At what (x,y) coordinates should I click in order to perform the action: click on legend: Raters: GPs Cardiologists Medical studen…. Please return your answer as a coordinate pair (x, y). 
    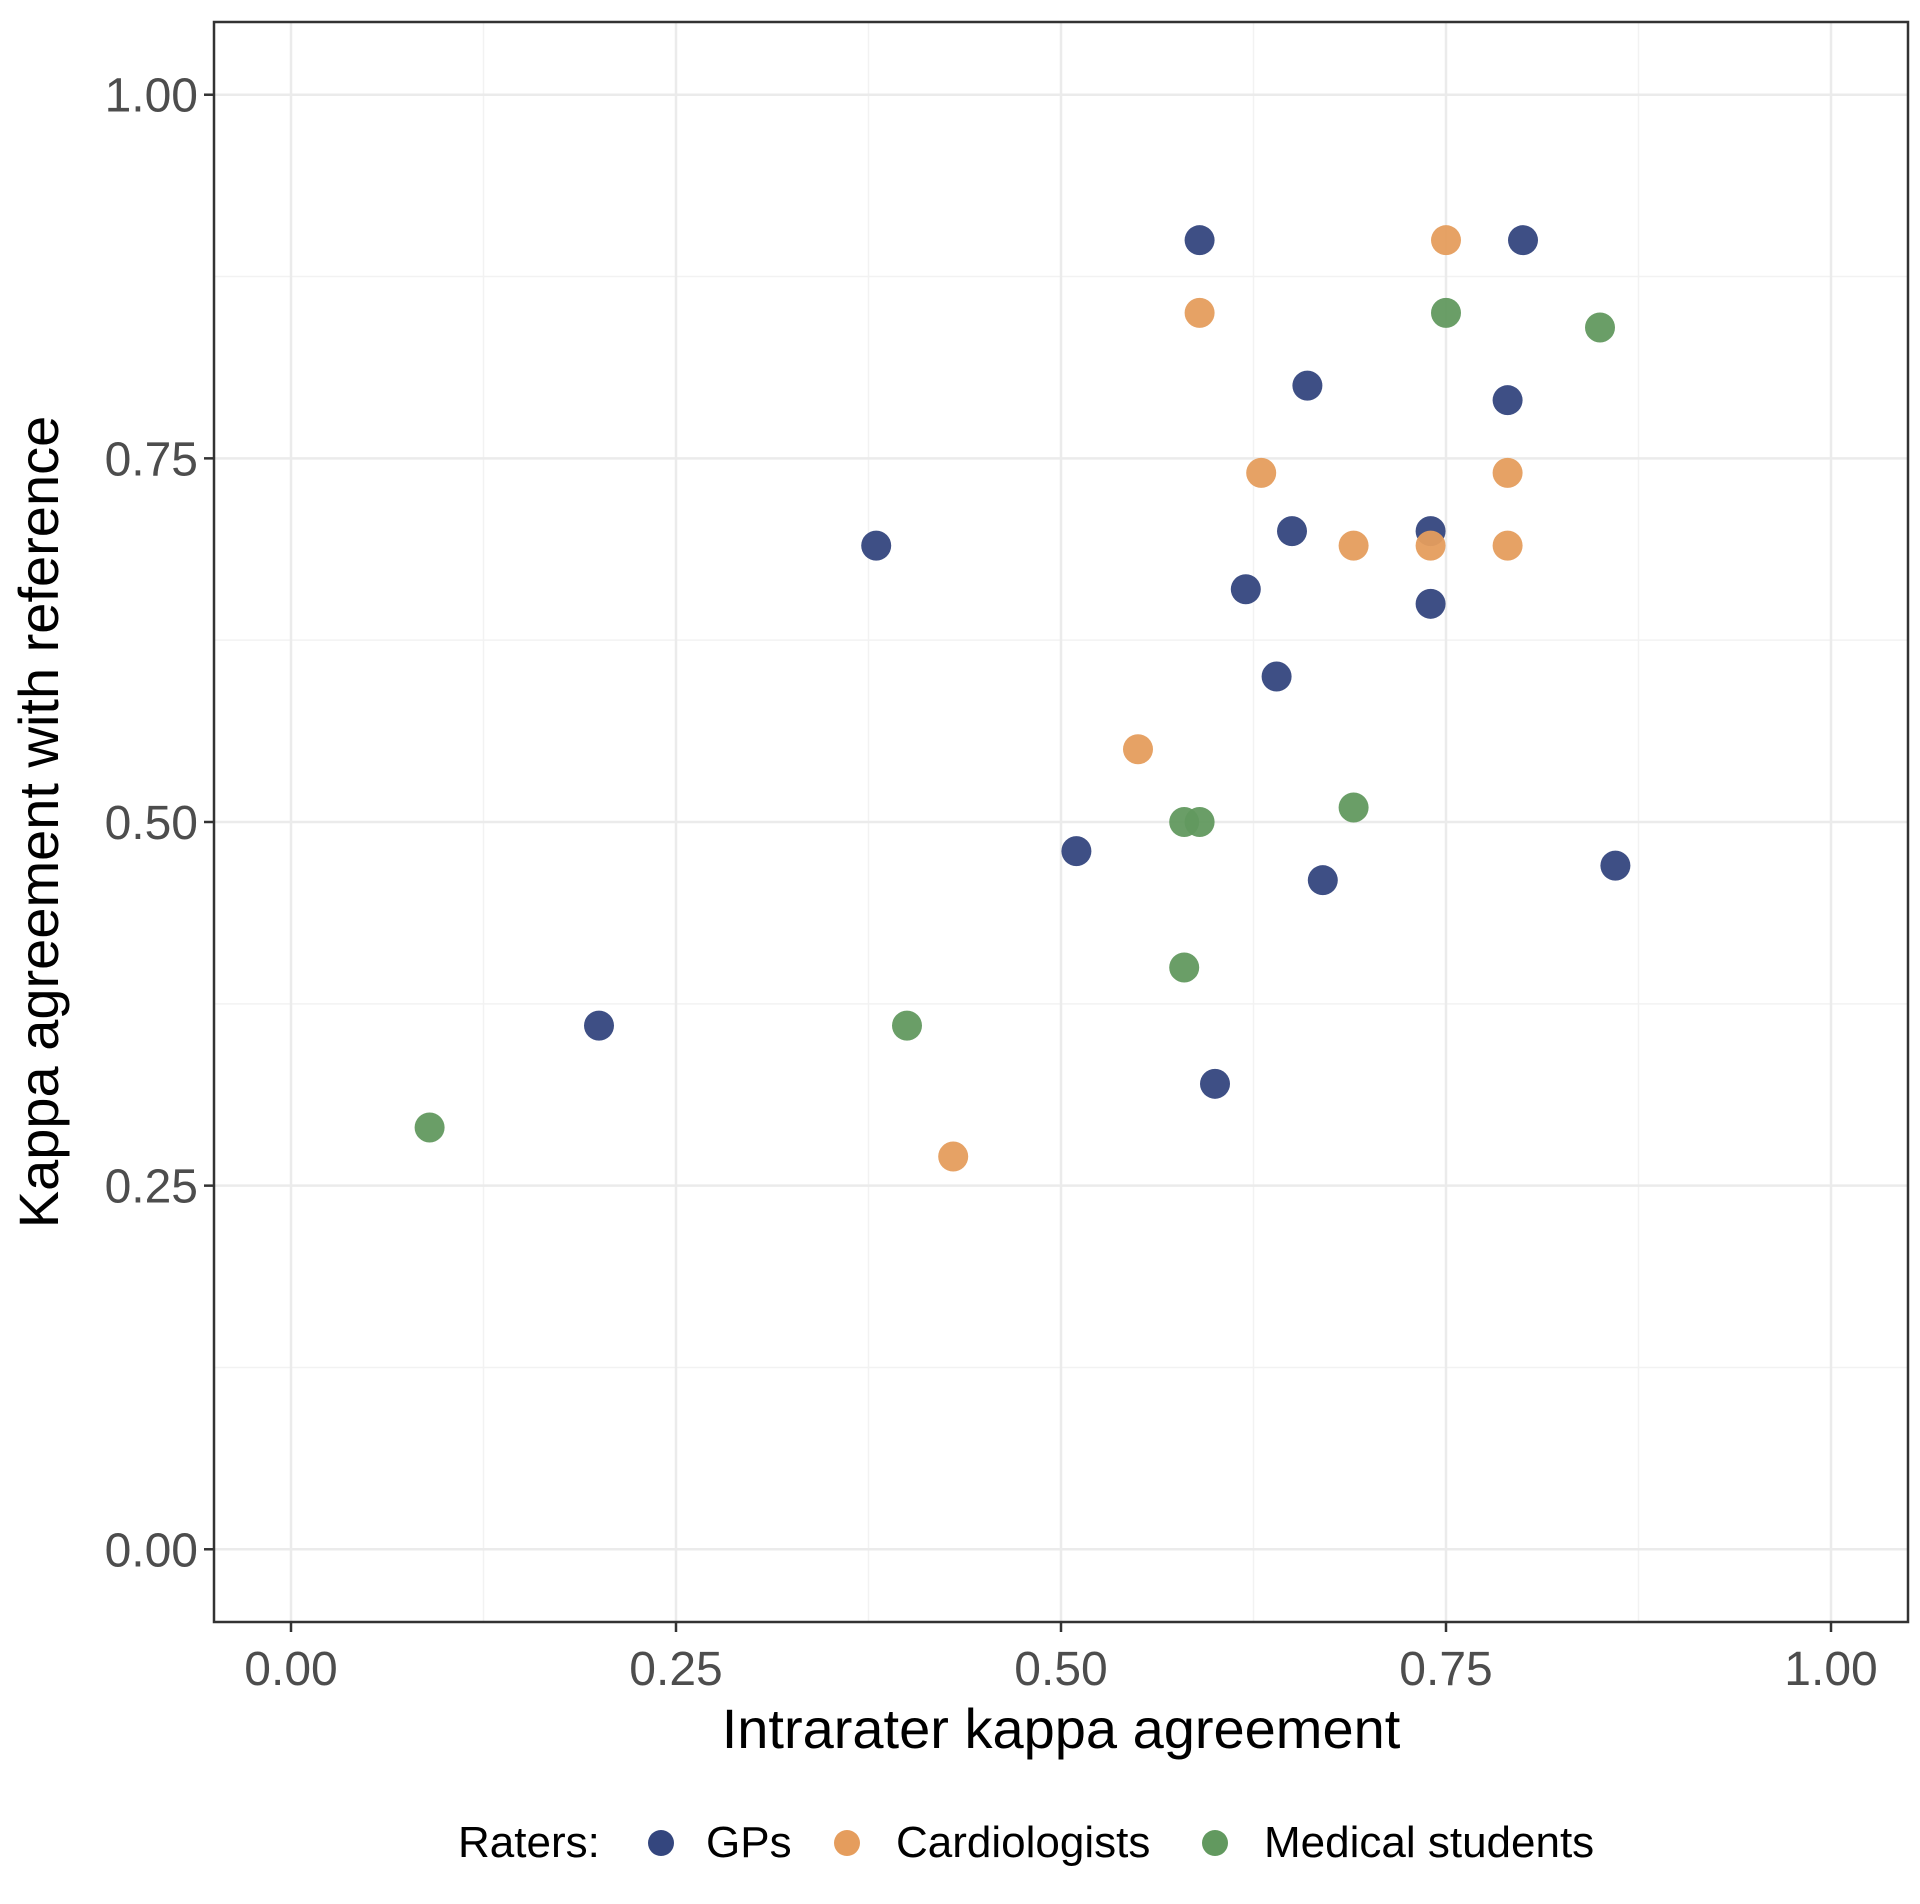
    Looking at the image, I should click on (1026, 1842).